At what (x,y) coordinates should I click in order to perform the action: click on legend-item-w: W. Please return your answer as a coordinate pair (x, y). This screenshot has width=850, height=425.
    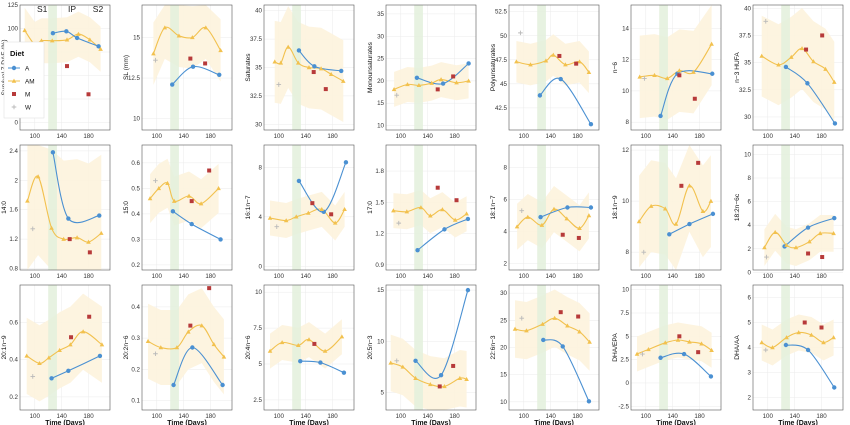
    Looking at the image, I should click on (21, 107).